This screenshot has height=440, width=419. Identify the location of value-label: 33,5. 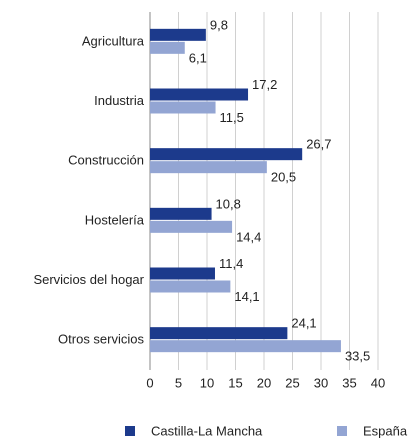
(357, 356).